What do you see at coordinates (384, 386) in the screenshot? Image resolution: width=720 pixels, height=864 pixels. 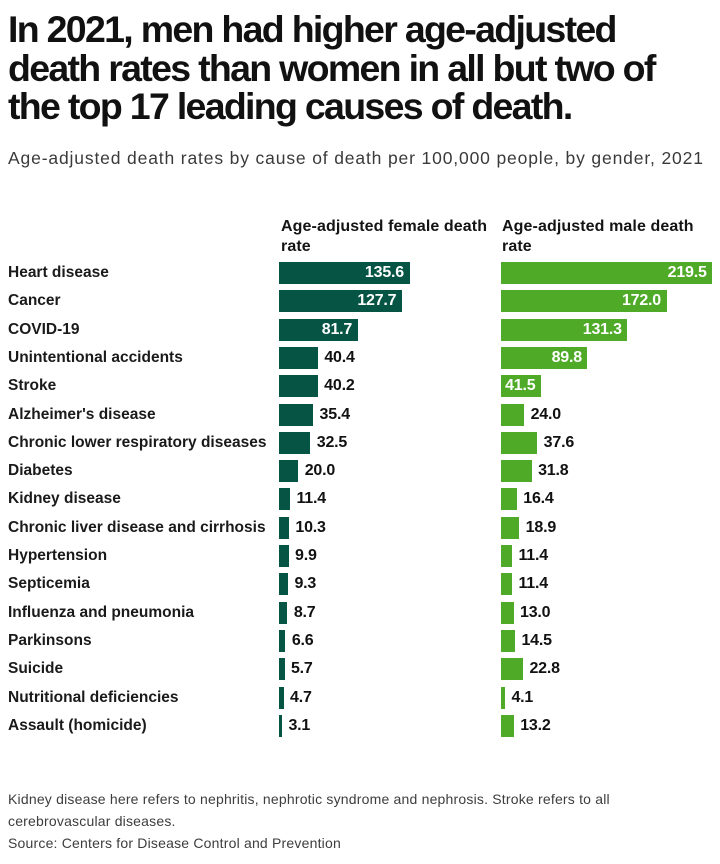 I see `female-bar-cell: 40.2` at bounding box center [384, 386].